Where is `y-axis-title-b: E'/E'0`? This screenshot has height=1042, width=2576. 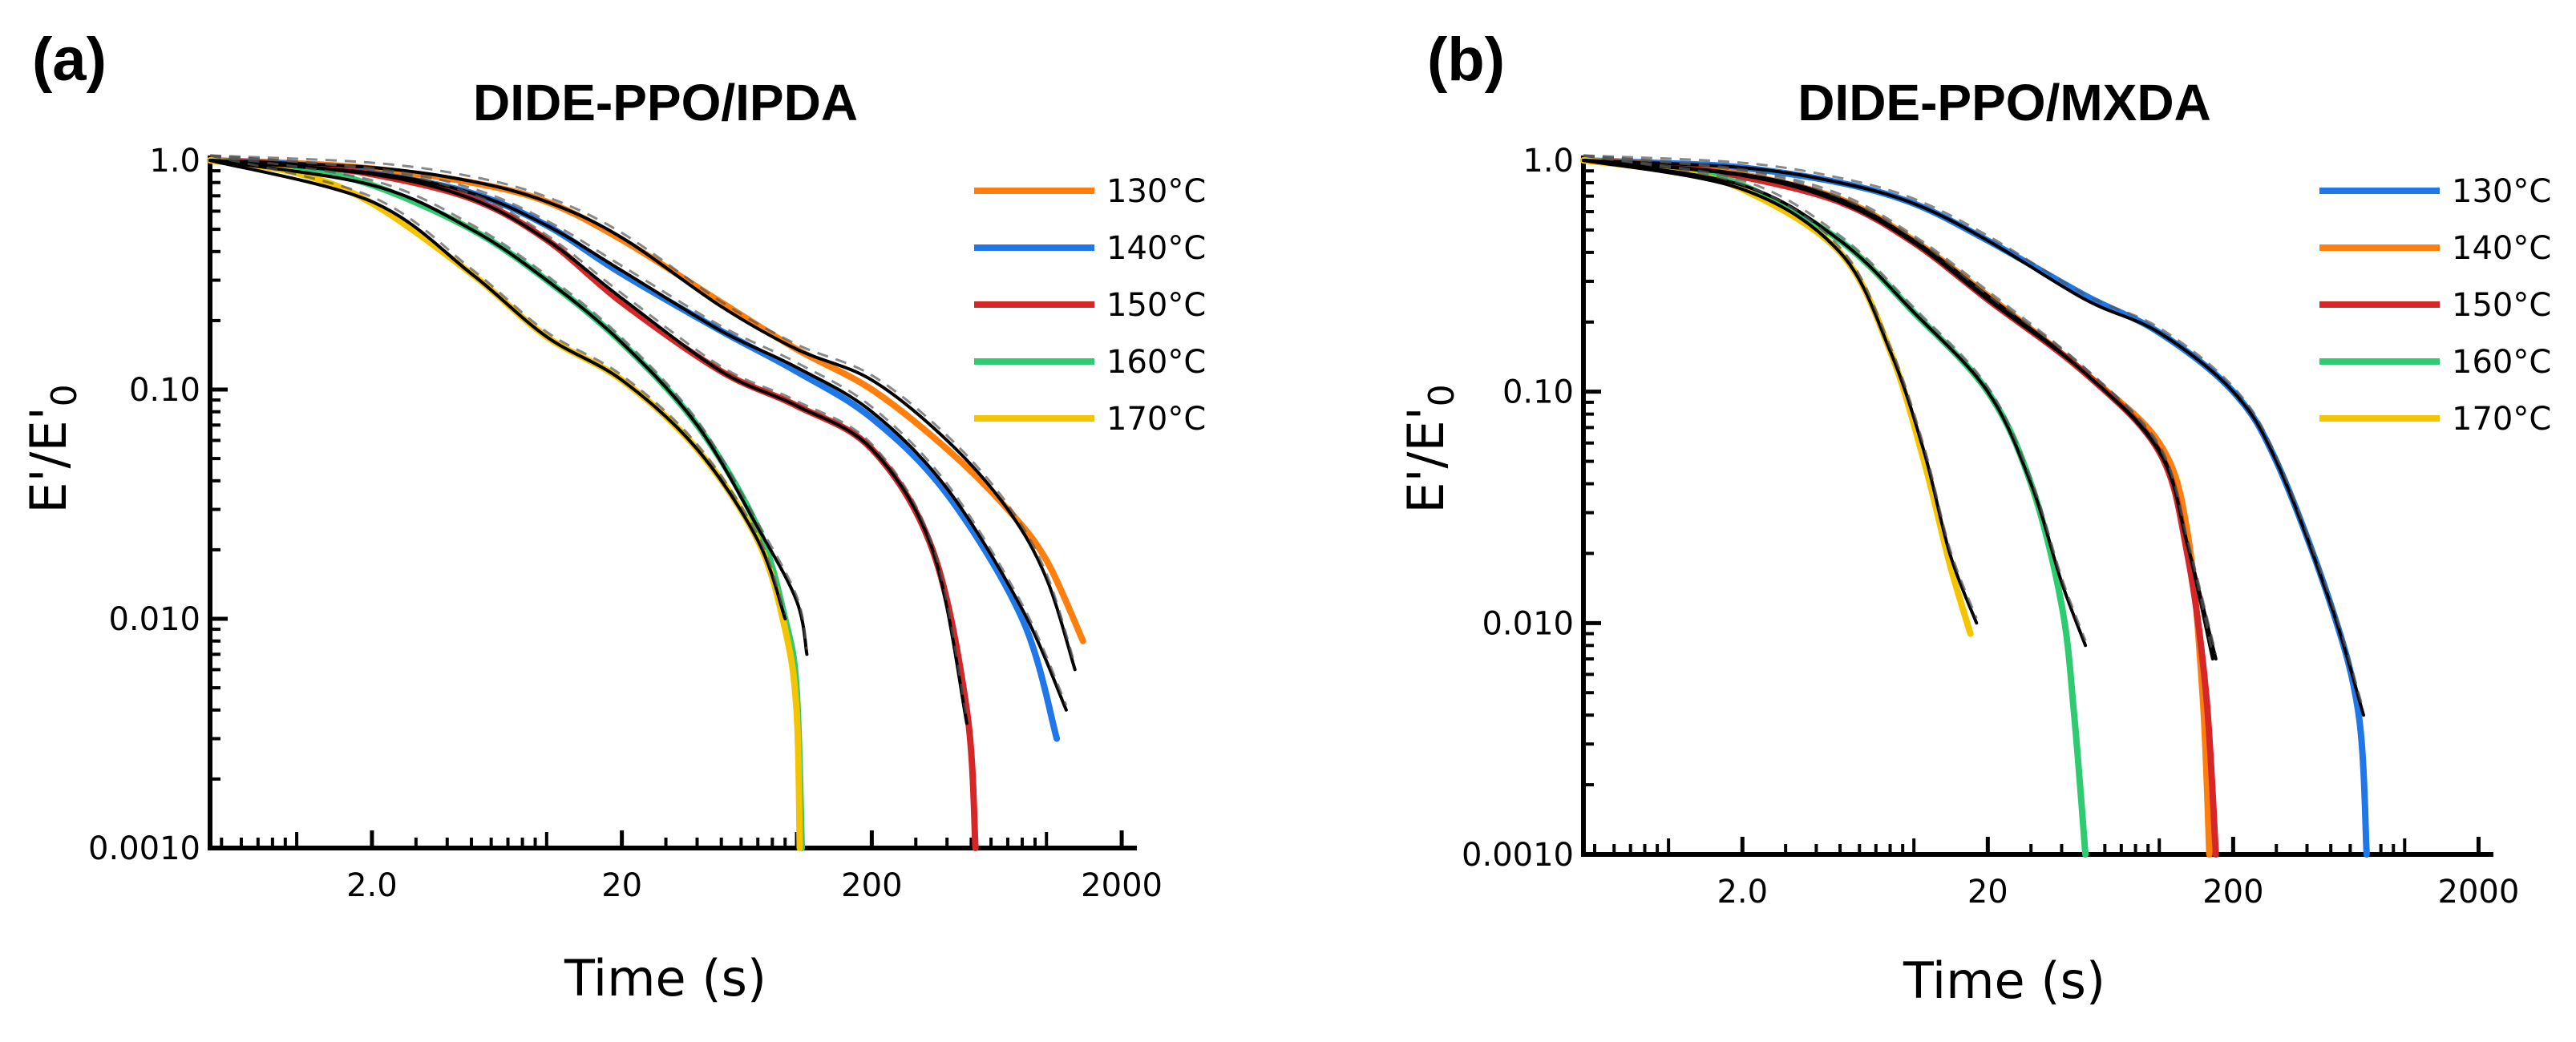 y-axis-title-b: E'/E'0 is located at coordinates (1429, 448).